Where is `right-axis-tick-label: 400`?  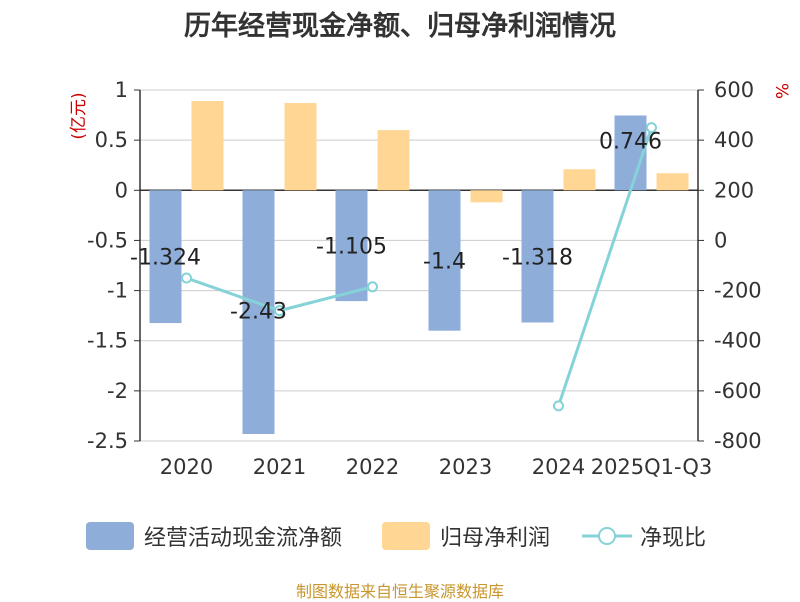 right-axis-tick-label: 400 is located at coordinates (734, 140).